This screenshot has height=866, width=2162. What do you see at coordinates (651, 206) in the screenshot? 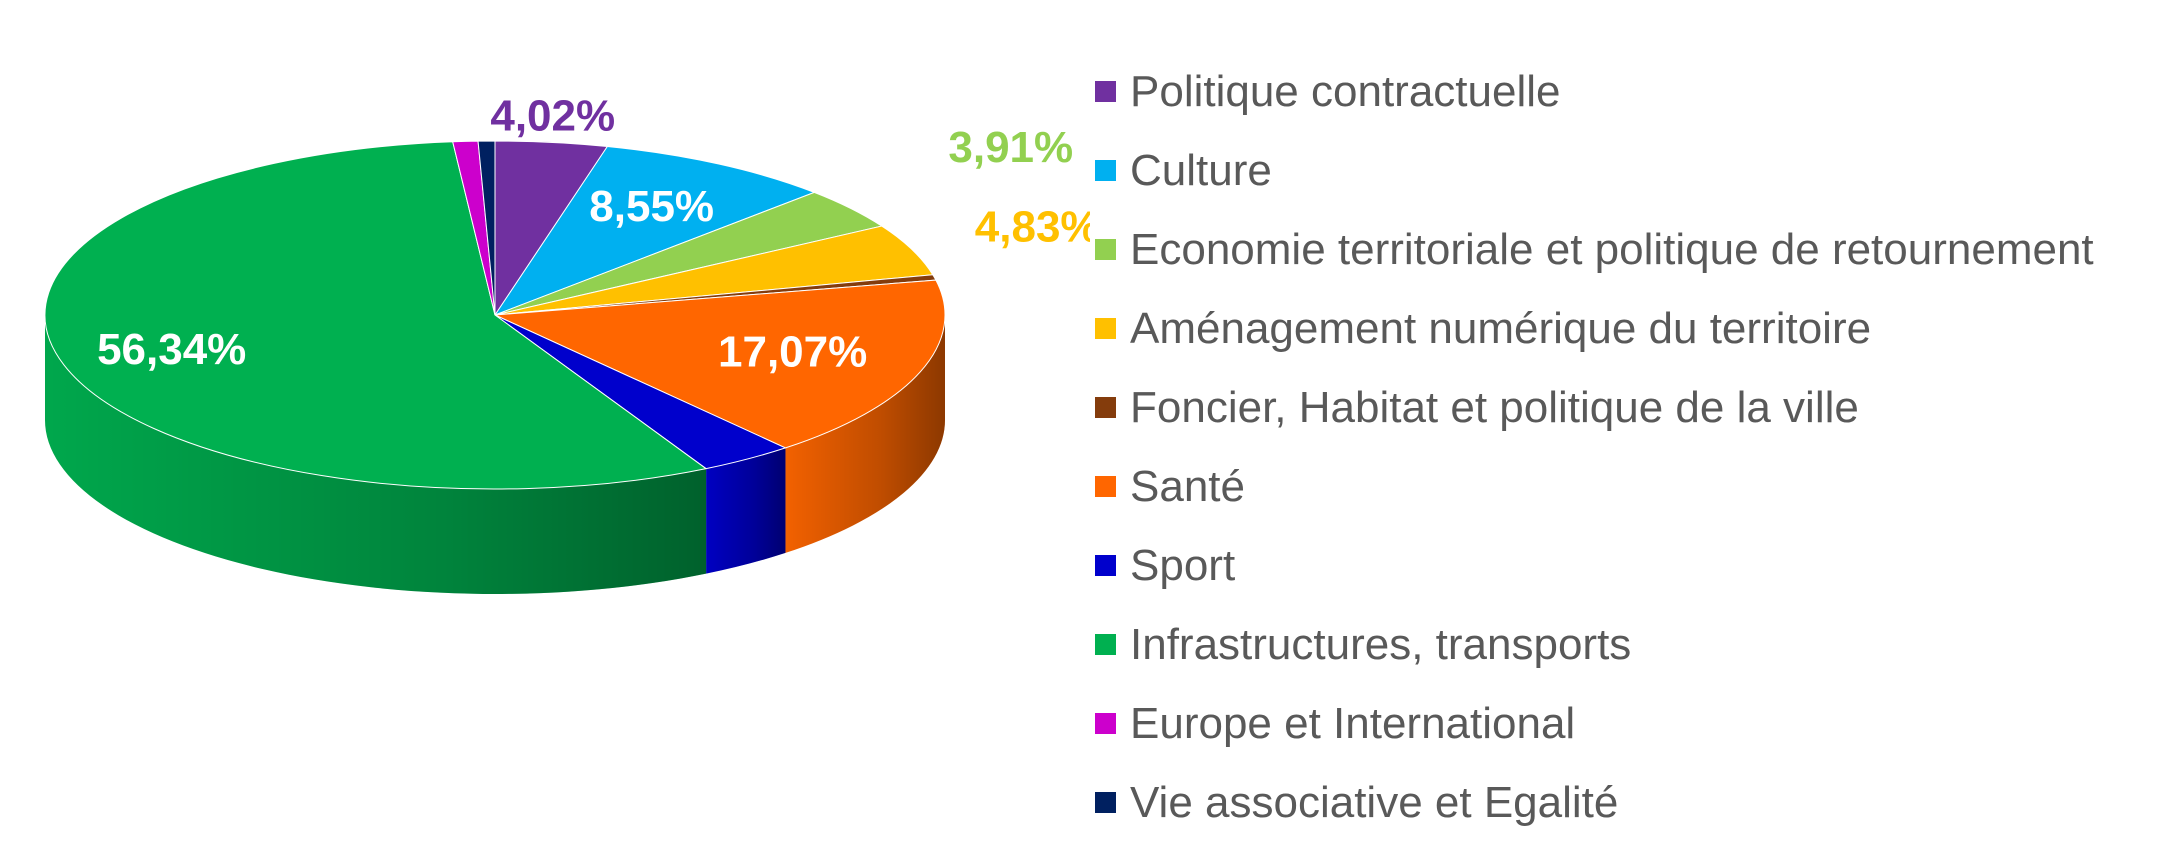
I see `data-label-culture: 8,55%` at bounding box center [651, 206].